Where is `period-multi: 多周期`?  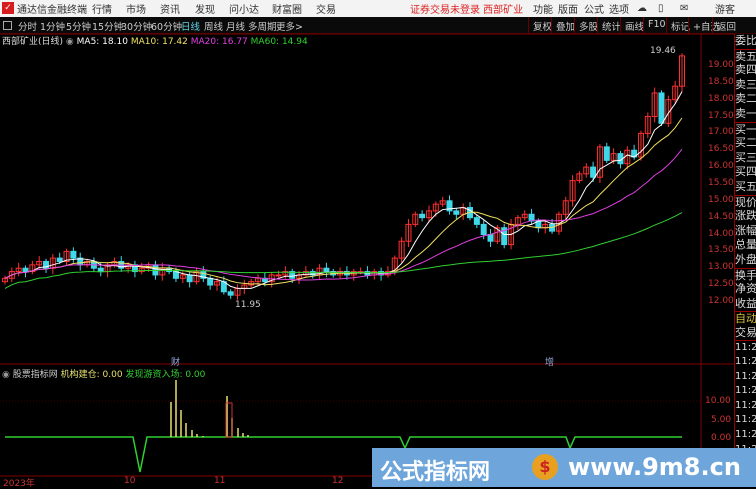 period-multi: 多周期 is located at coordinates (262, 27).